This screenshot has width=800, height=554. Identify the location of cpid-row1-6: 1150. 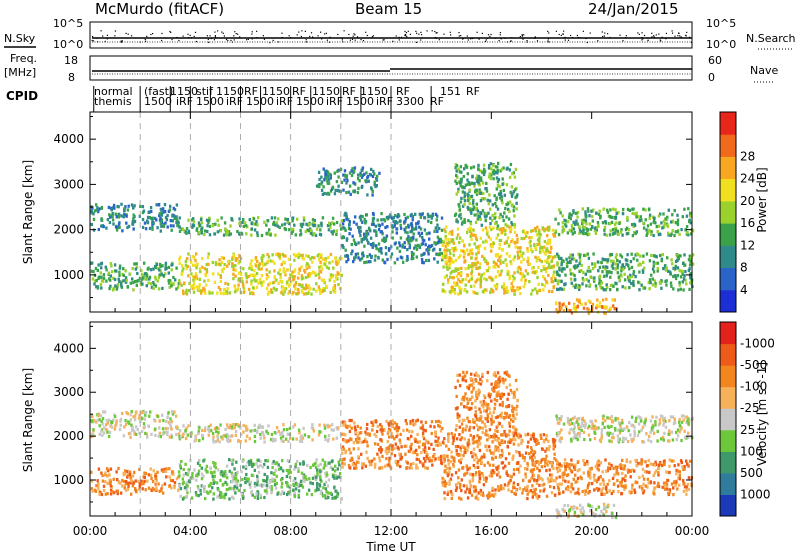
(276, 91).